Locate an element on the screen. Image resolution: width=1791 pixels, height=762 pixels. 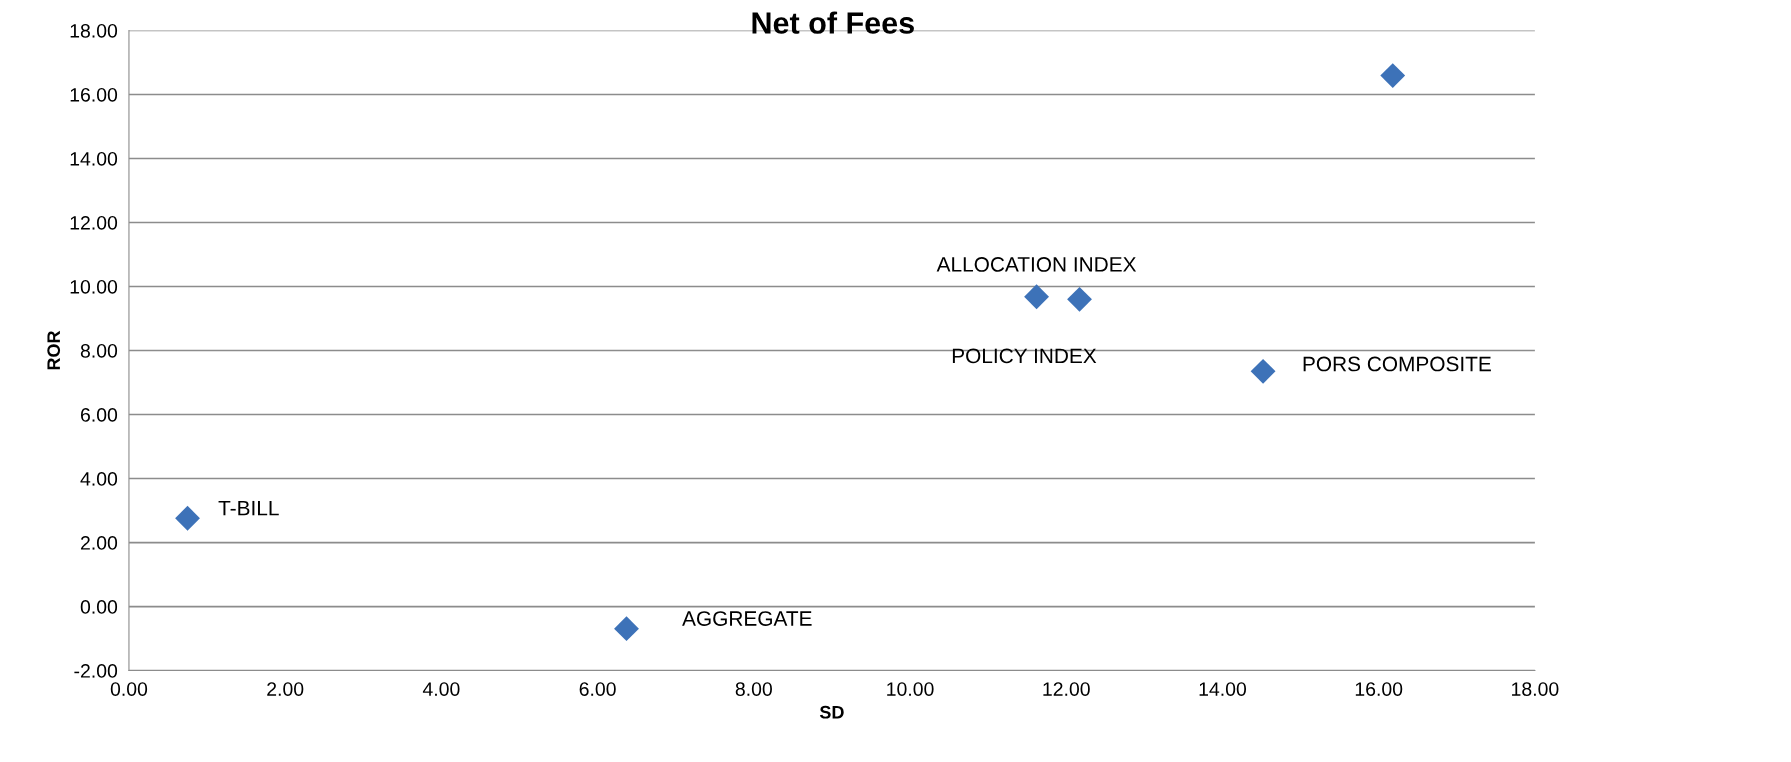
x-tick-label: 4.00 is located at coordinates (441, 689).